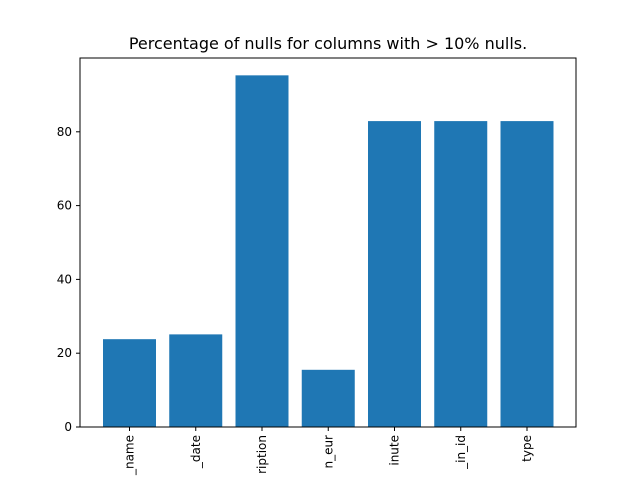 The image size is (640, 480). Describe the element at coordinates (130, 455) in the screenshot. I see `x-tick-label-0: _name` at that location.